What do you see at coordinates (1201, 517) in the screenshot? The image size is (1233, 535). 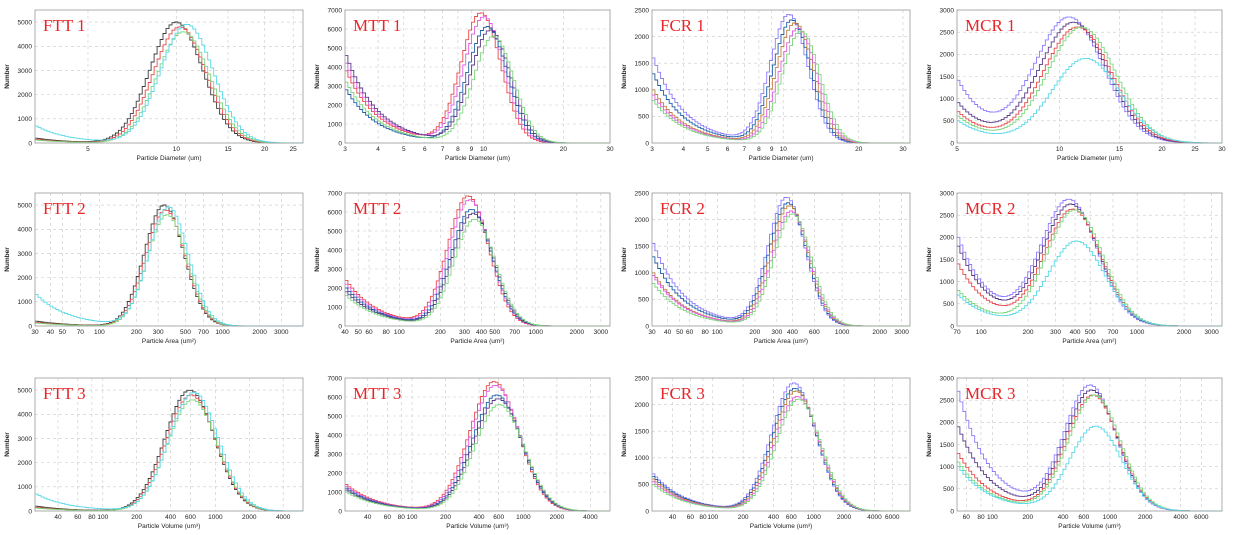 I see `x-tick-label: 6000` at bounding box center [1201, 517].